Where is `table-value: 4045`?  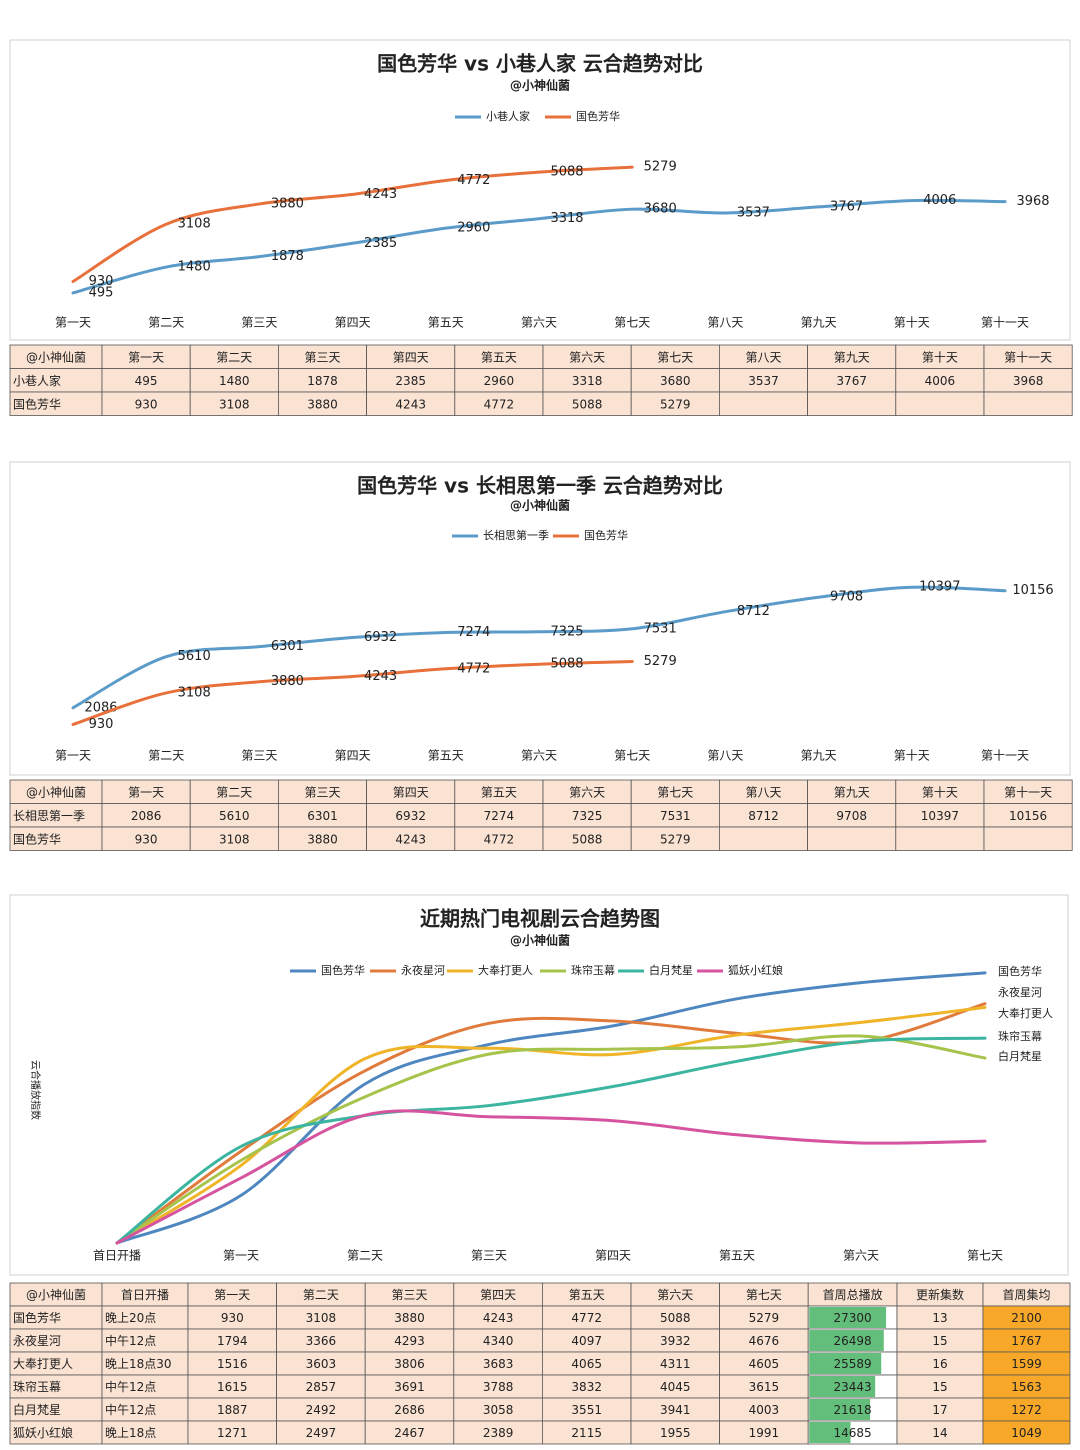
table-value: 4045 is located at coordinates (675, 1387).